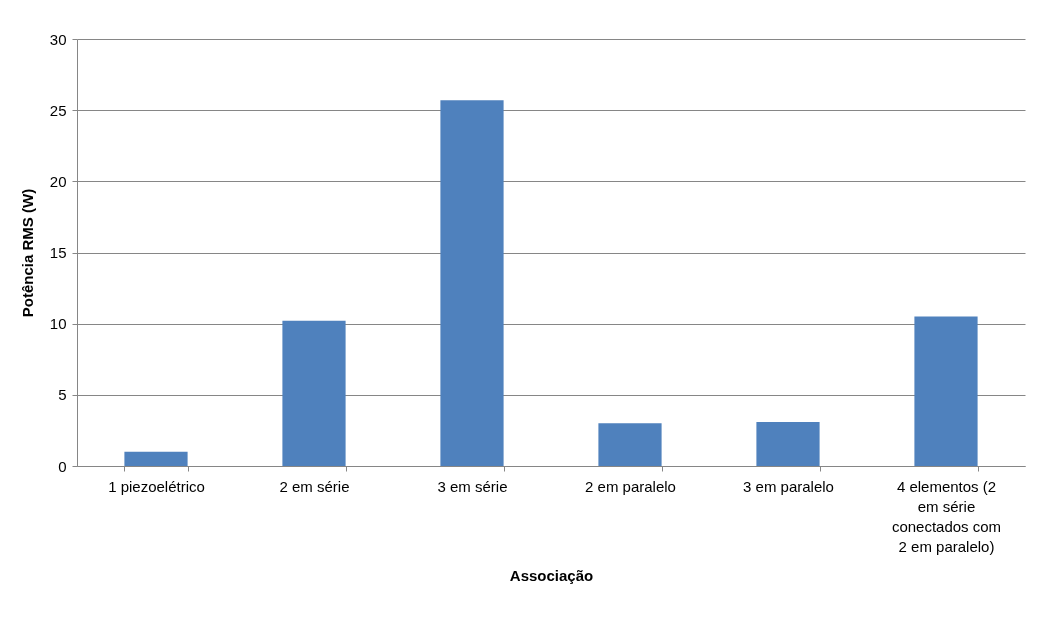  What do you see at coordinates (62, 466) in the screenshot?
I see `y-tick-label: 0` at bounding box center [62, 466].